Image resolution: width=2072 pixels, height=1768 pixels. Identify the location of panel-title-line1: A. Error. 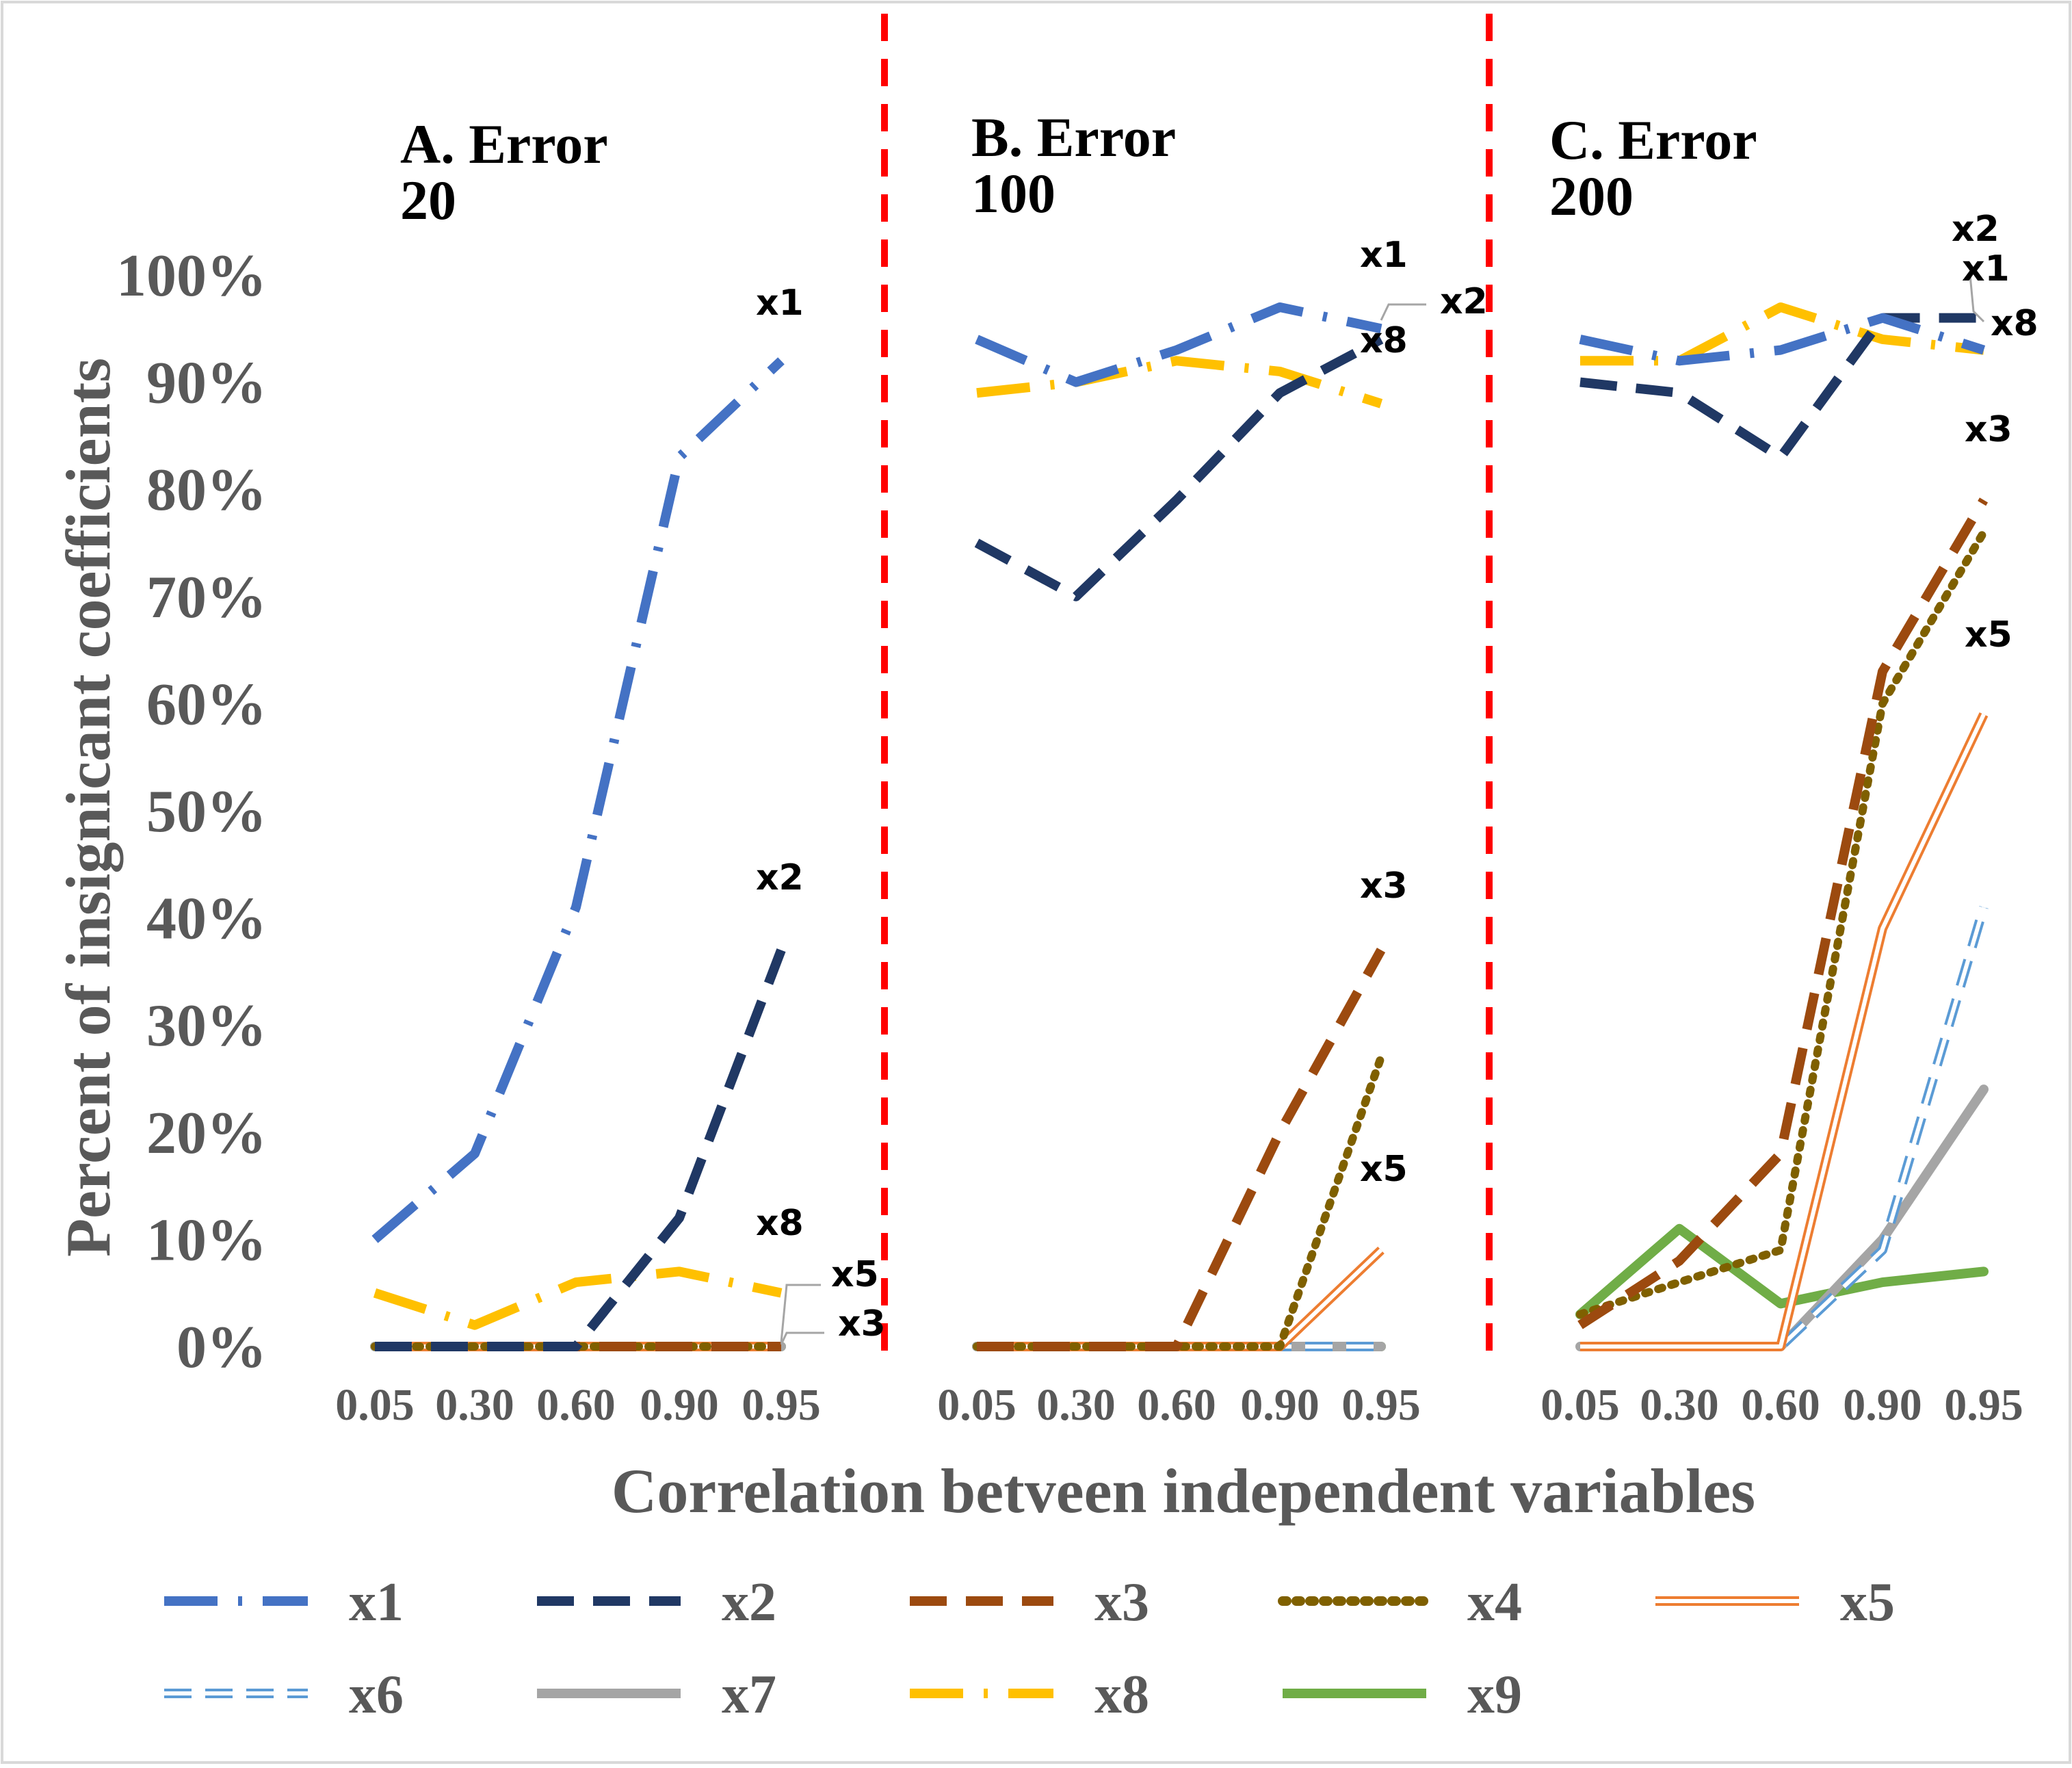
(504, 144).